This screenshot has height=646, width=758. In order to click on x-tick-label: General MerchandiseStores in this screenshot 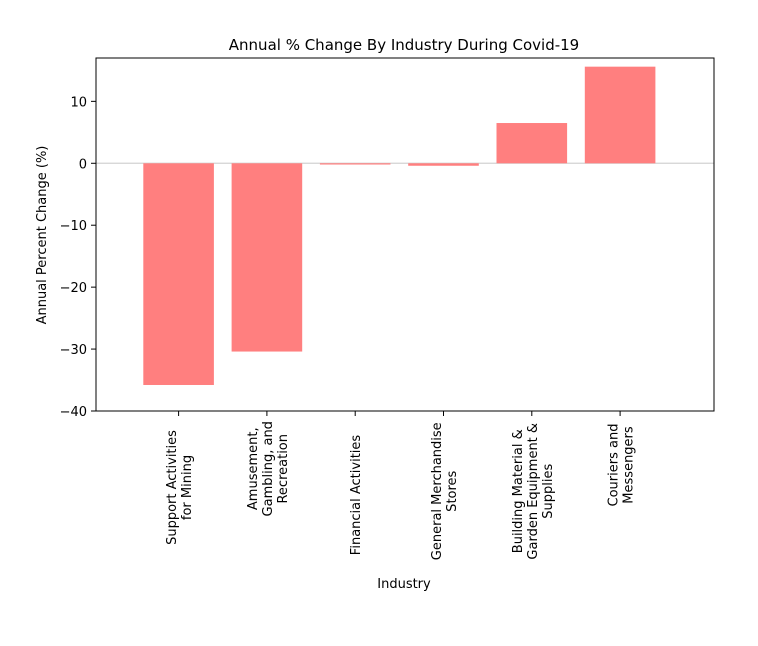, I will do `click(445, 491)`.